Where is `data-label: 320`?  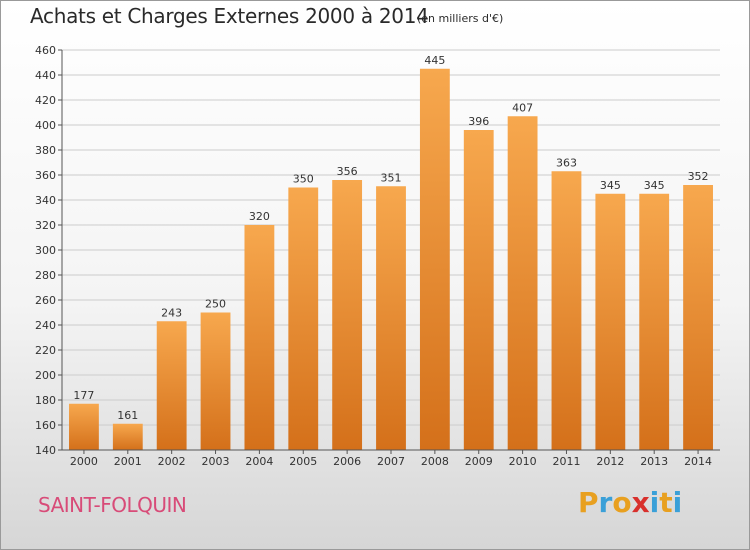
data-label: 320 is located at coordinates (259, 216).